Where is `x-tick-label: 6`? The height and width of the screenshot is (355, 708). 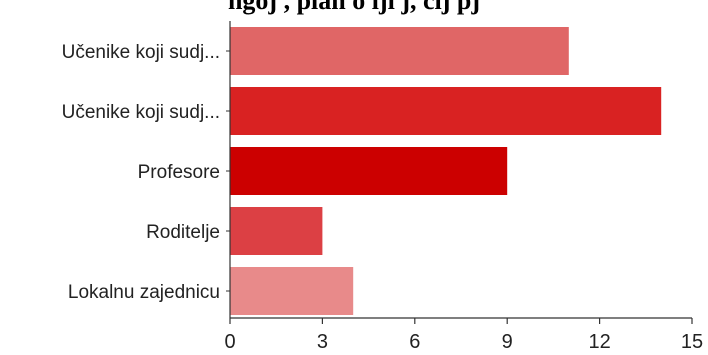 x-tick-label: 6 is located at coordinates (414, 342).